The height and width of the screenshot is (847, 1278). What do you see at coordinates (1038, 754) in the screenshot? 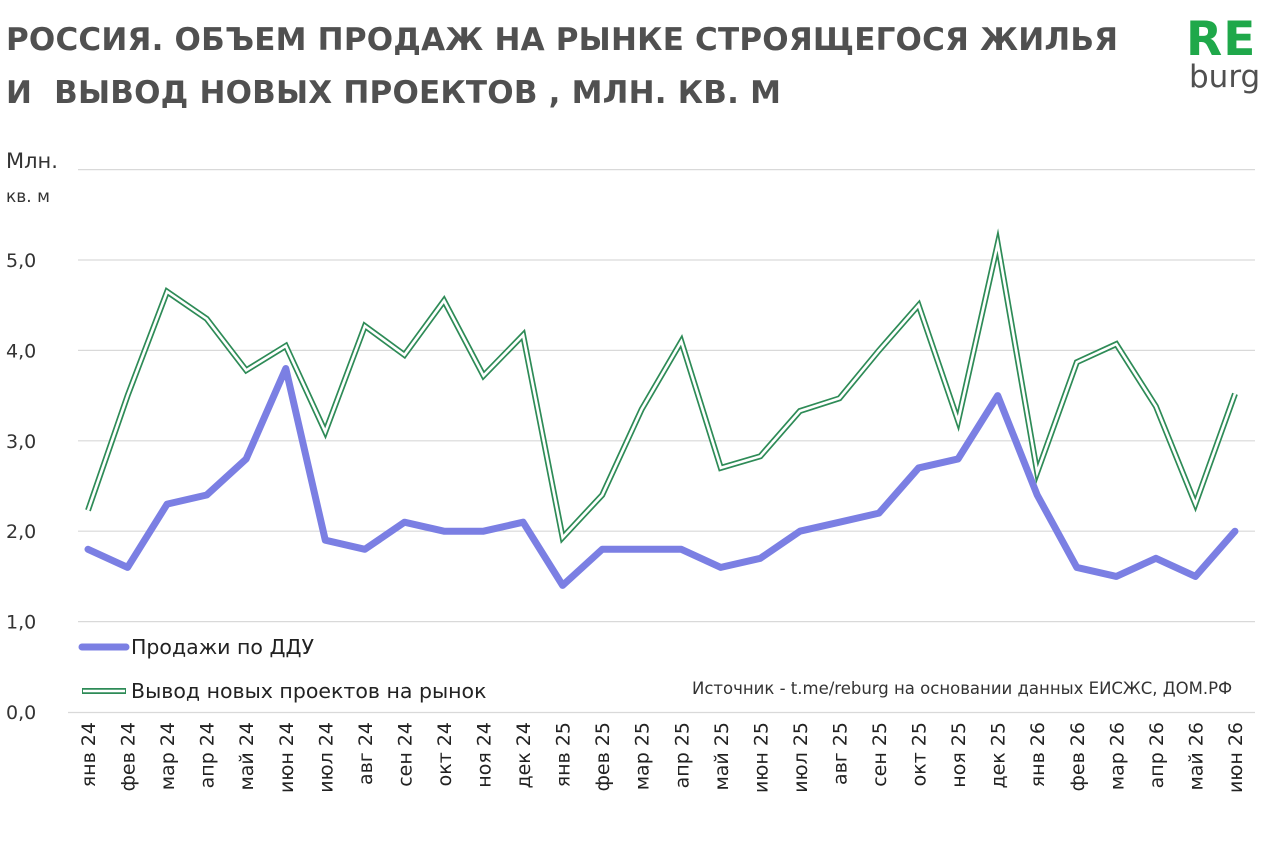
I see `x-tick-label: янв 26` at bounding box center [1038, 754].